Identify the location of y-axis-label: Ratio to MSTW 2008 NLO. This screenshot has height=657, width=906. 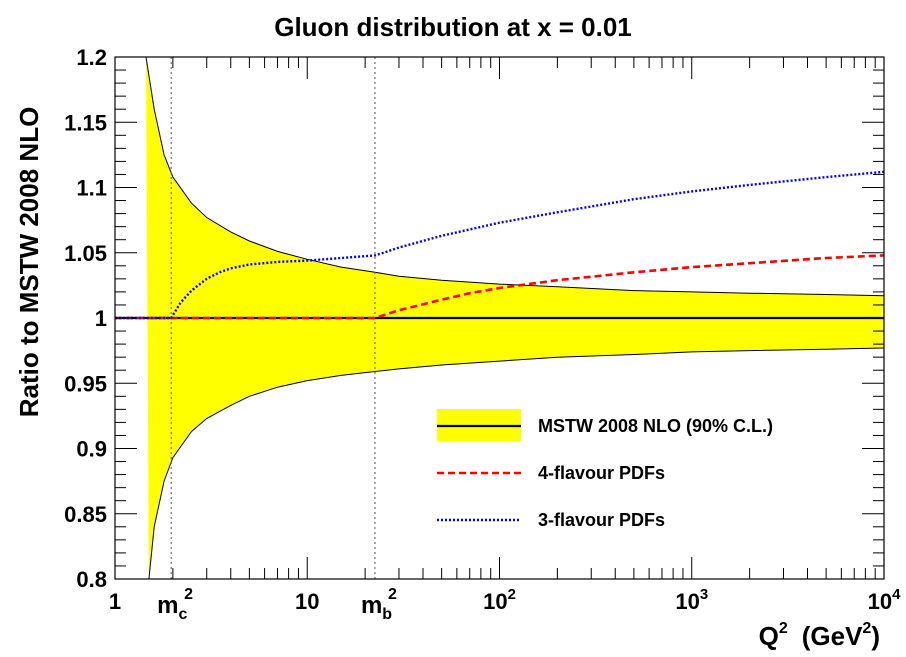
(29, 262).